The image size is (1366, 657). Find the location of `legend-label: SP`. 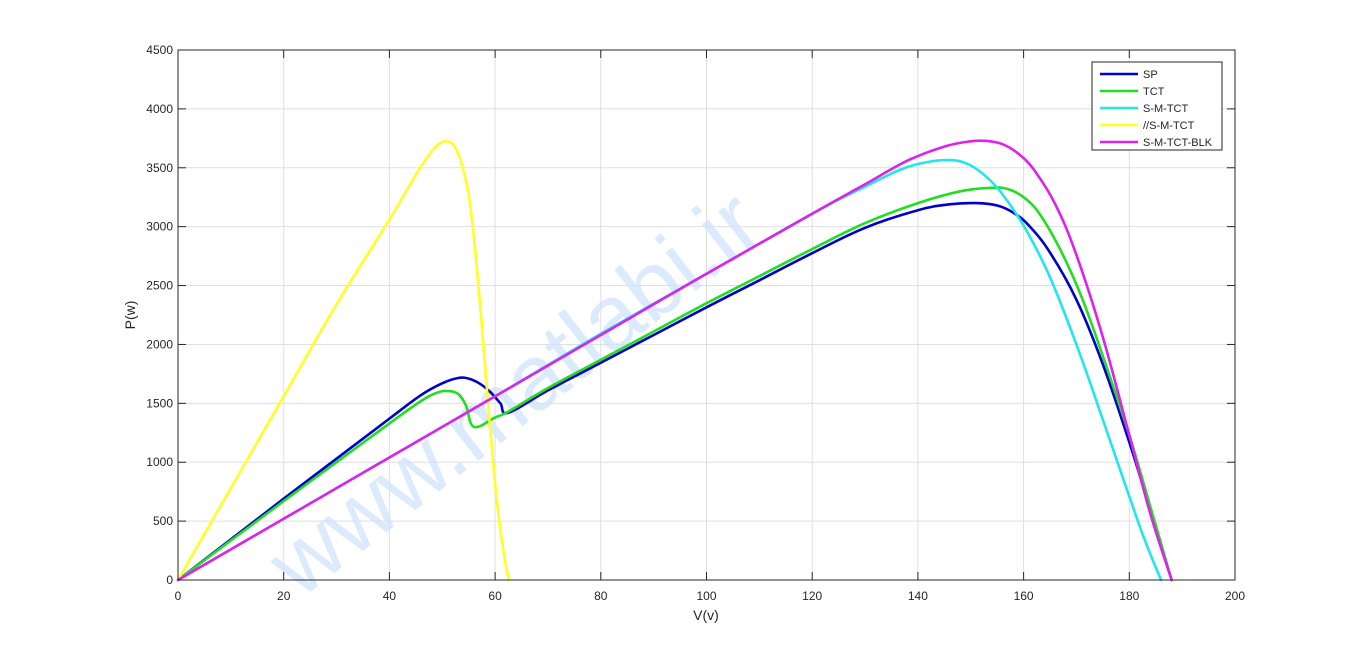

legend-label: SP is located at coordinates (1150, 75).